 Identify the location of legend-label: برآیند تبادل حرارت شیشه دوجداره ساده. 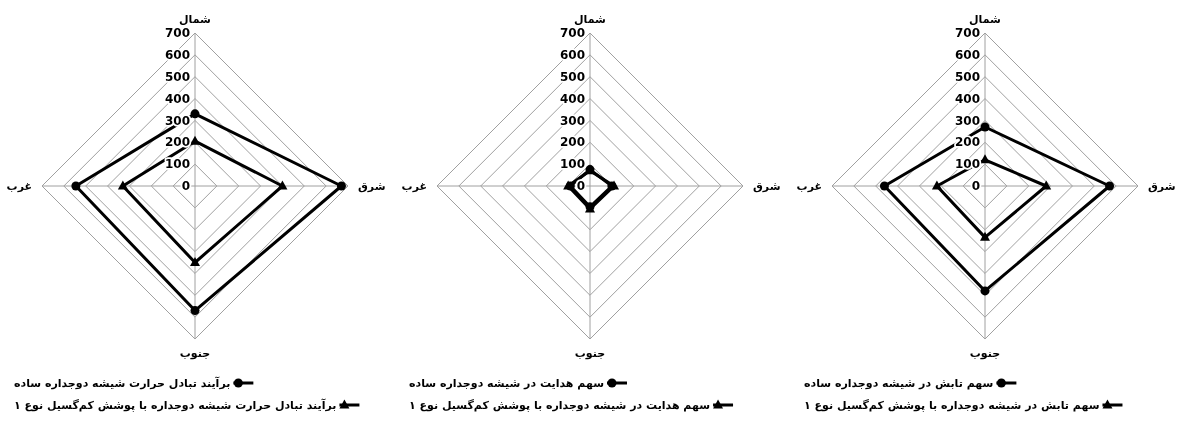
(122, 382).